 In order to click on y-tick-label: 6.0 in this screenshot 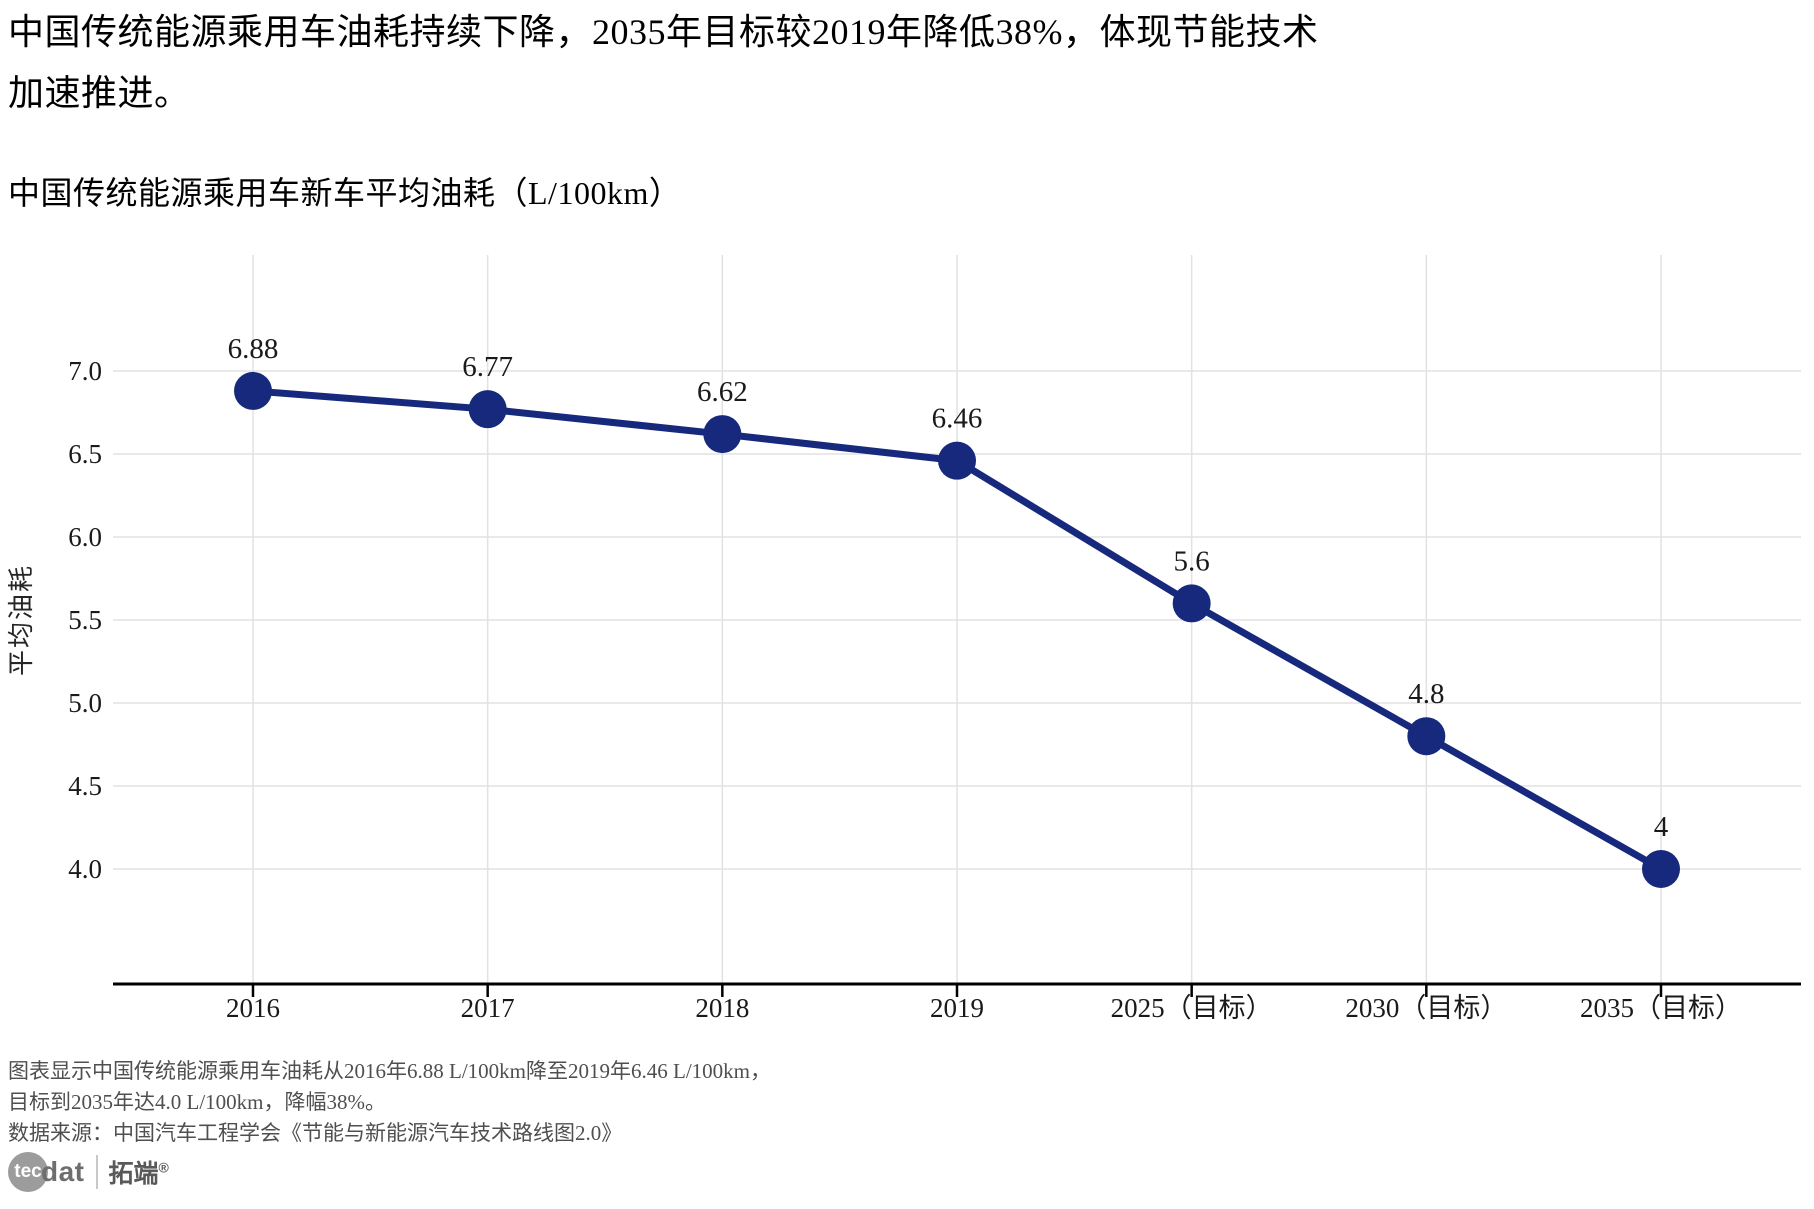, I will do `click(85, 537)`.